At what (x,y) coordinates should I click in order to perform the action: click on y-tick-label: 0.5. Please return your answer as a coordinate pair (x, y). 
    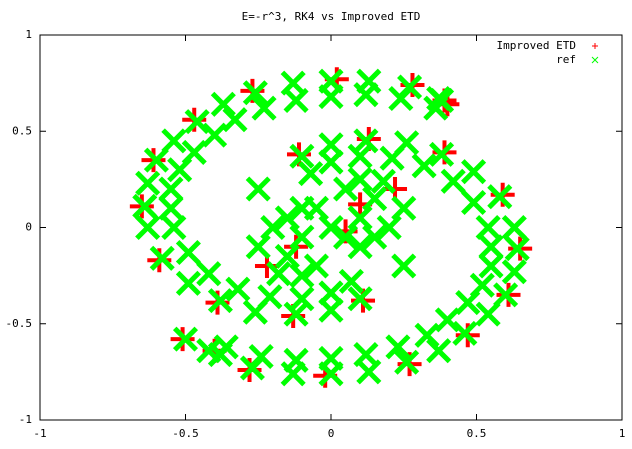
    Looking at the image, I should click on (22, 130).